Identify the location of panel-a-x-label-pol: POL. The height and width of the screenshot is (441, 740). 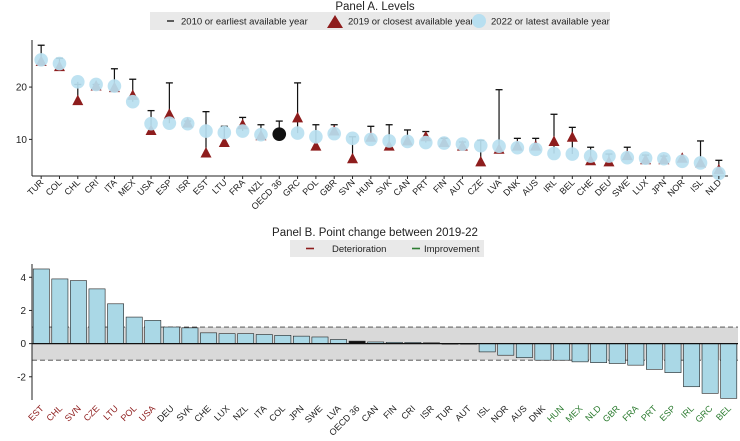
(310, 187).